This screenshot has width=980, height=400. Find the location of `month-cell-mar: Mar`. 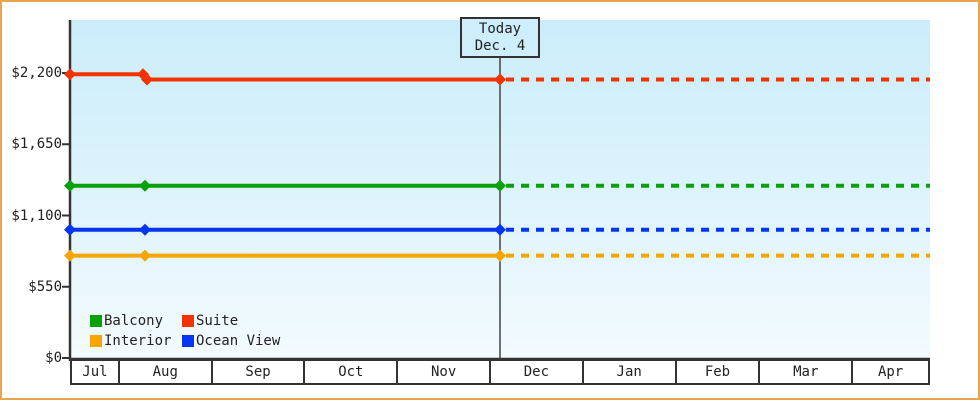

month-cell-mar: Mar is located at coordinates (807, 372).